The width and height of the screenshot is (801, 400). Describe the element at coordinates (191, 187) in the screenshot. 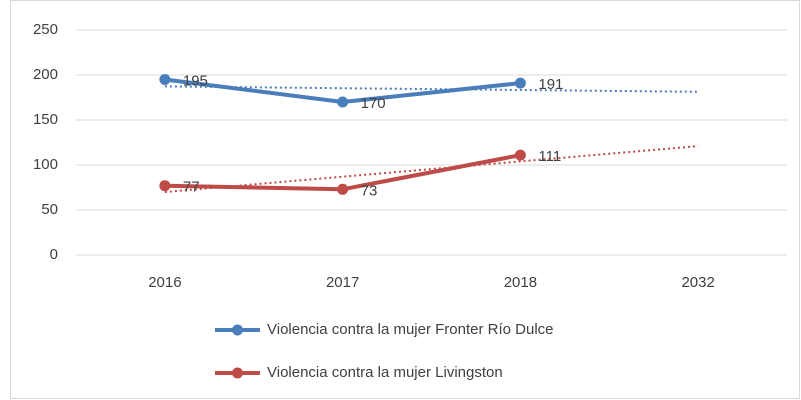

I see `data-label: 77` at that location.